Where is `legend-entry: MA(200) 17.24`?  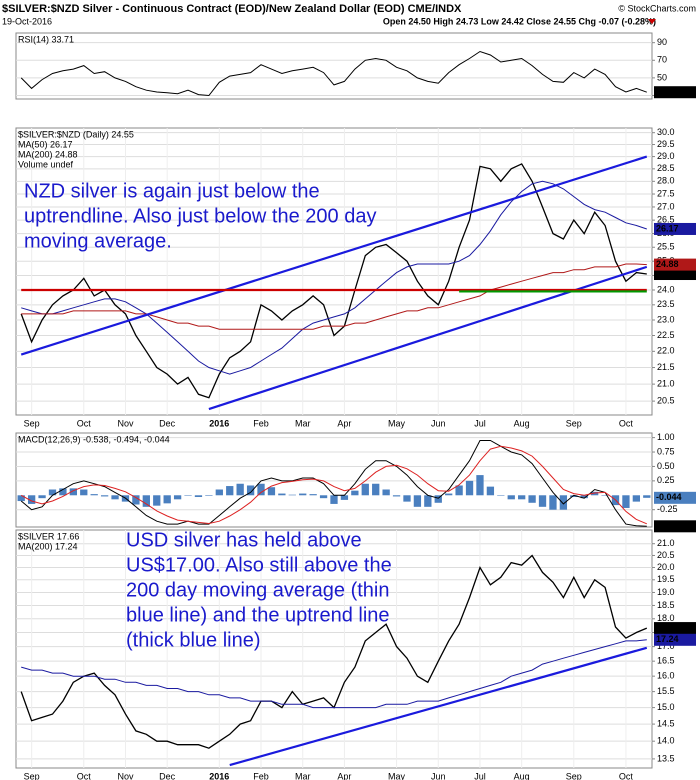 legend-entry: MA(200) 17.24 is located at coordinates (48, 546).